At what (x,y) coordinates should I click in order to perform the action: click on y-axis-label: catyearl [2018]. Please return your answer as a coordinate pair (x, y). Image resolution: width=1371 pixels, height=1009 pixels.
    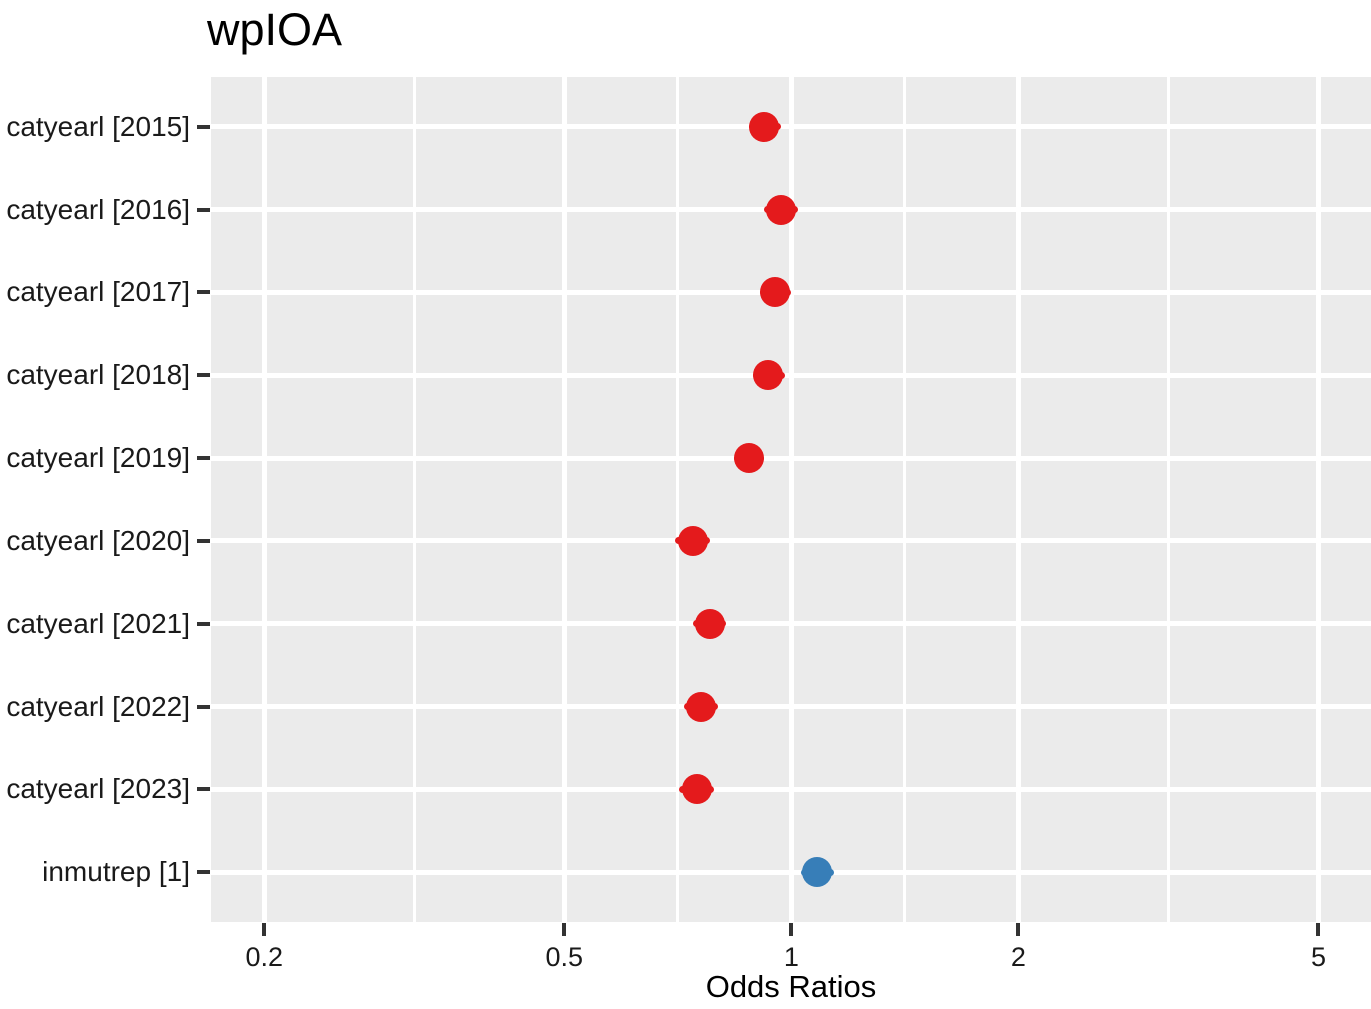
    Looking at the image, I should click on (98, 375).